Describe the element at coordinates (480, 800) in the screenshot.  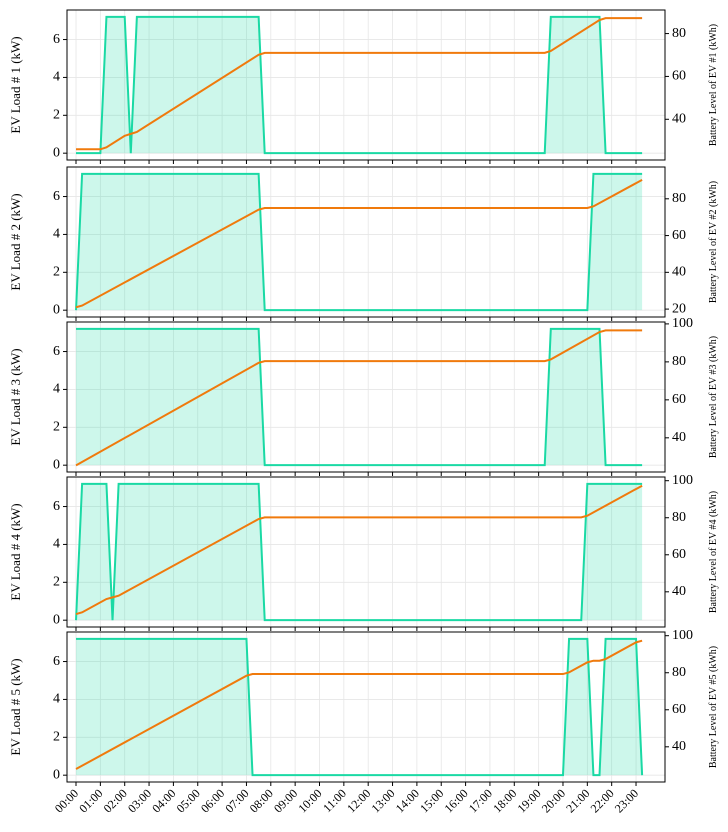
I see `x-tick-label: 17:00` at that location.